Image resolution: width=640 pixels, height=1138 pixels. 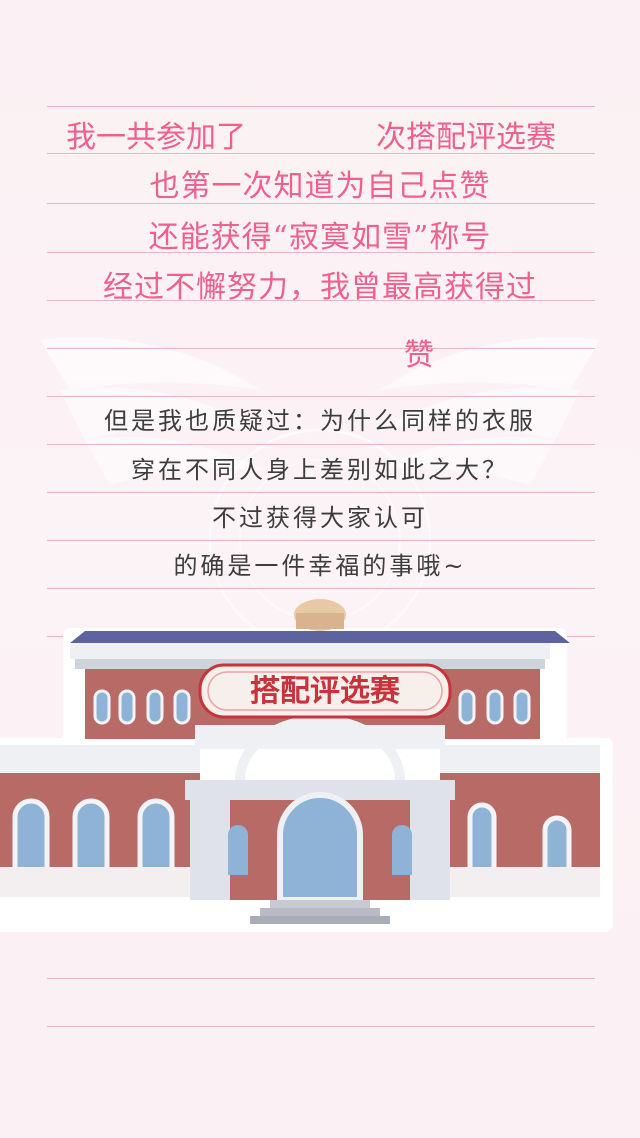 I want to click on diary-line-3: 还能获得“寂寞如雪”称号, so click(x=320, y=237).